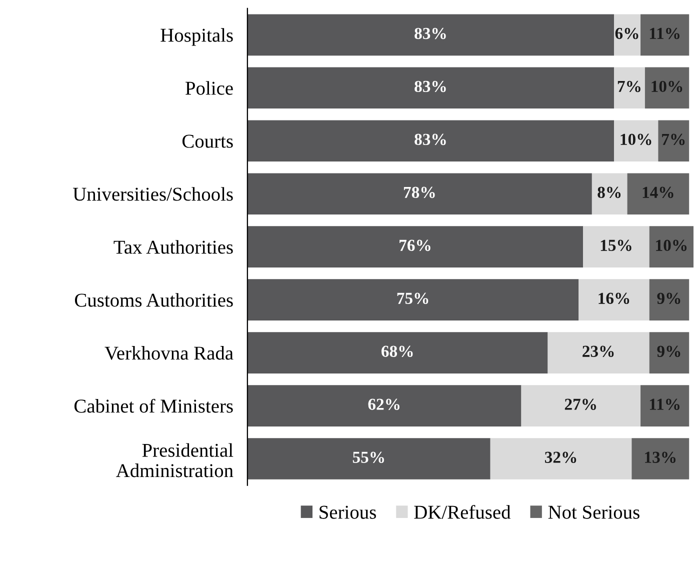 The width and height of the screenshot is (697, 561). I want to click on y-tick-label: Police, so click(209, 88).